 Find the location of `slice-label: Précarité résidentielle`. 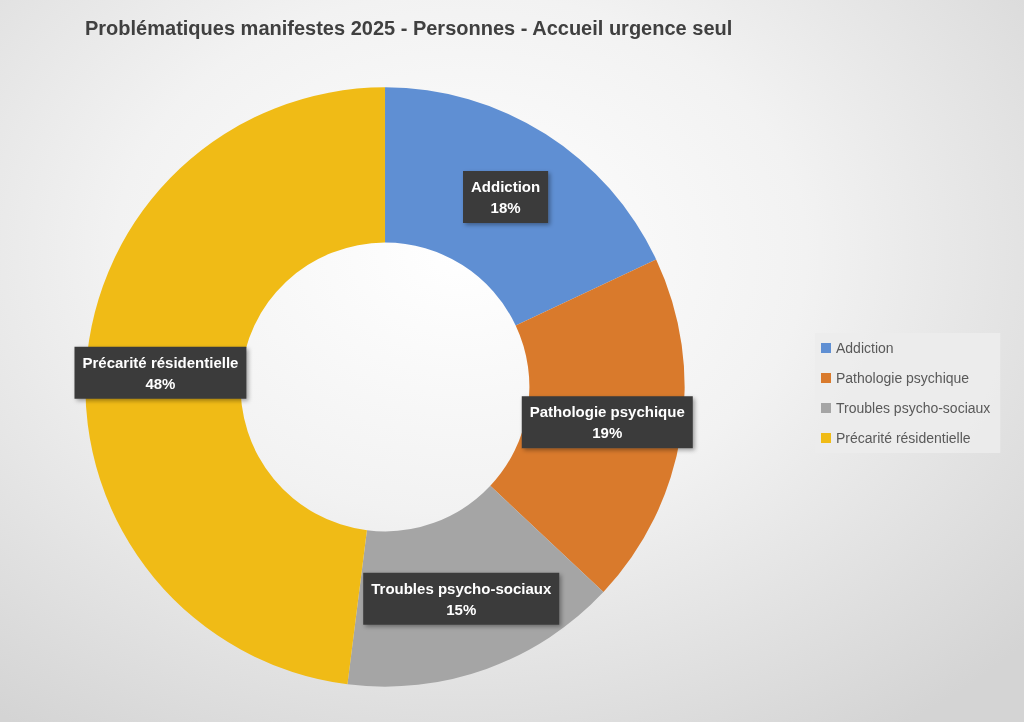

slice-label: Précarité résidentielle is located at coordinates (160, 362).